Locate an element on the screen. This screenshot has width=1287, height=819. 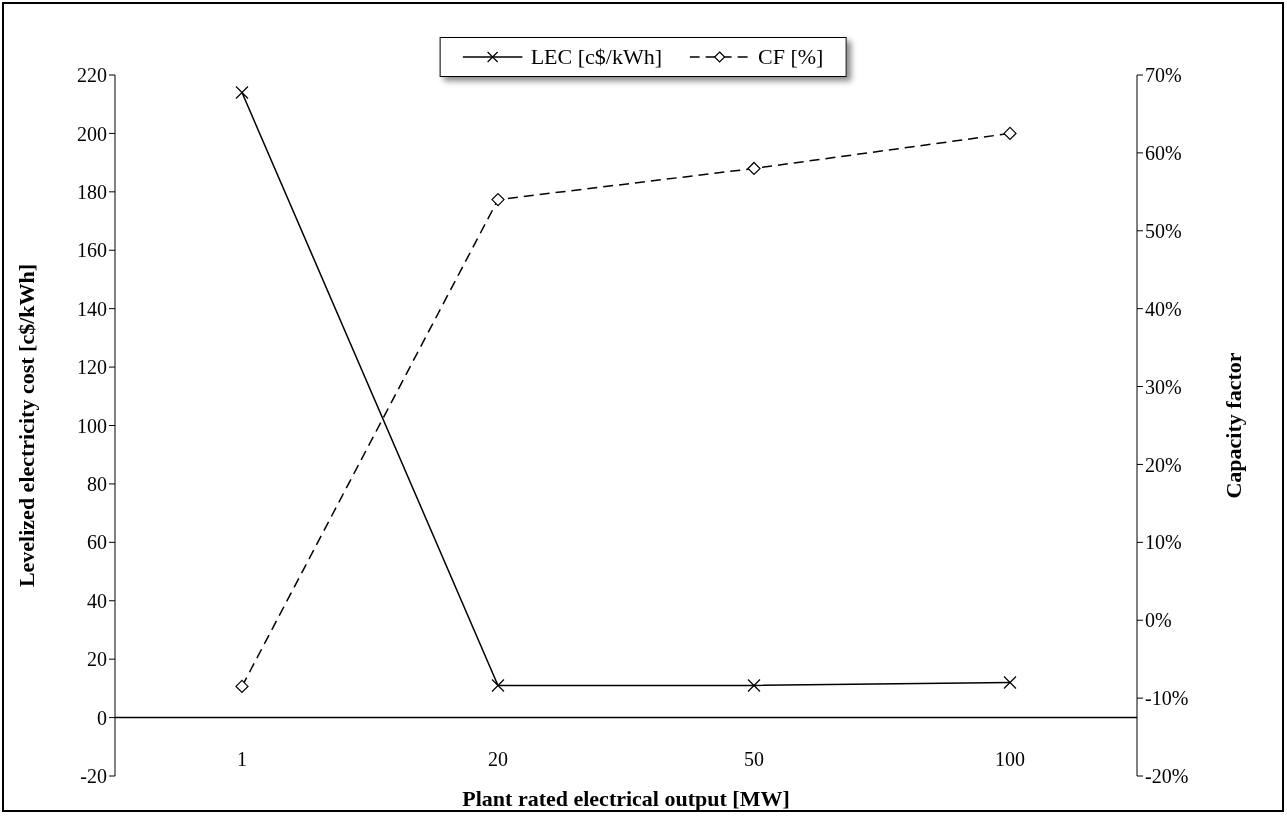
y2-tick-label: 70% is located at coordinates (1163, 75).